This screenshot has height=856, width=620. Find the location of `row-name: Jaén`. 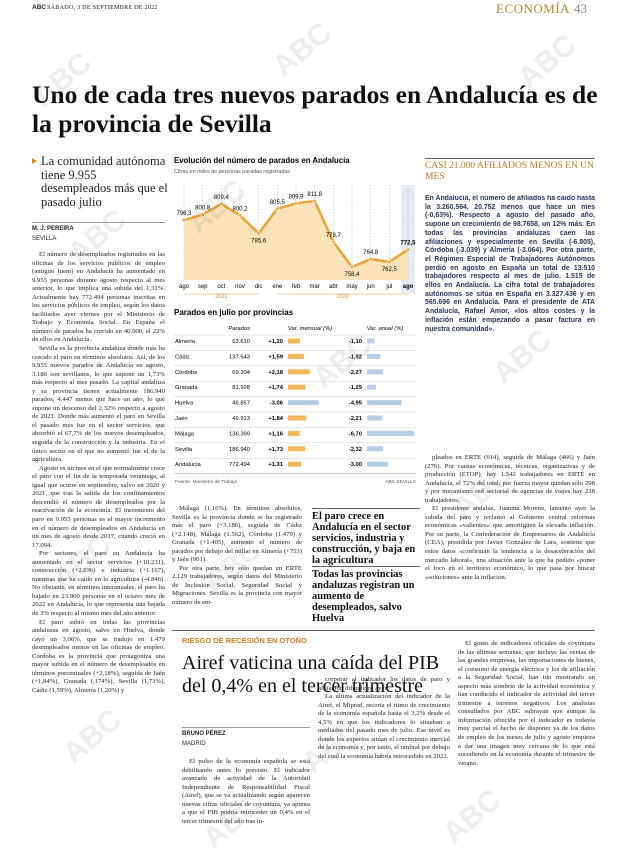

row-name: Jaén is located at coordinates (181, 419).